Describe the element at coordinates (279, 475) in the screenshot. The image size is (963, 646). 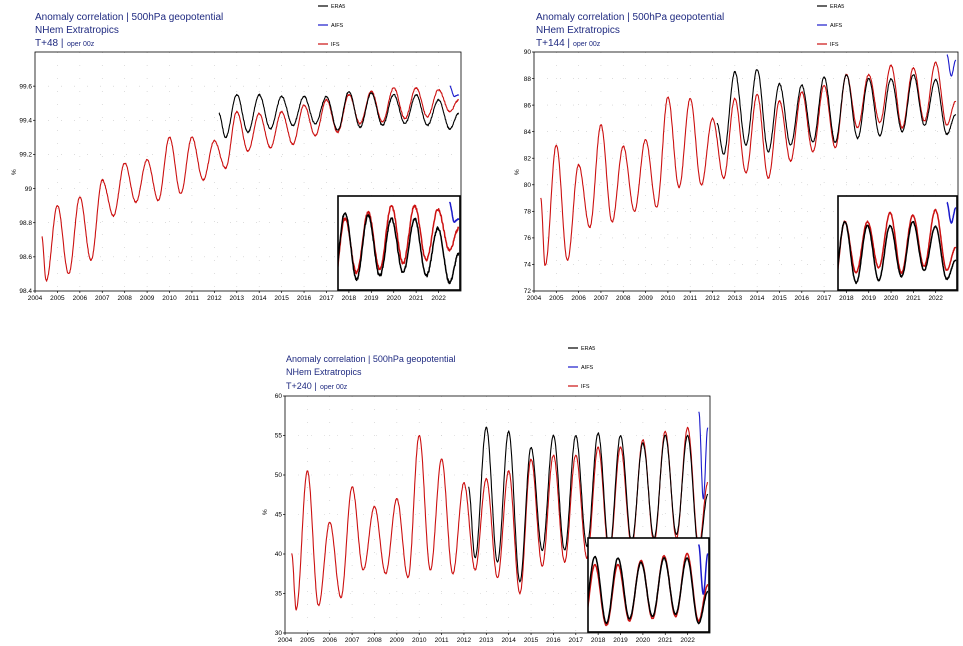
I see `y-tick-label: 50` at that location.